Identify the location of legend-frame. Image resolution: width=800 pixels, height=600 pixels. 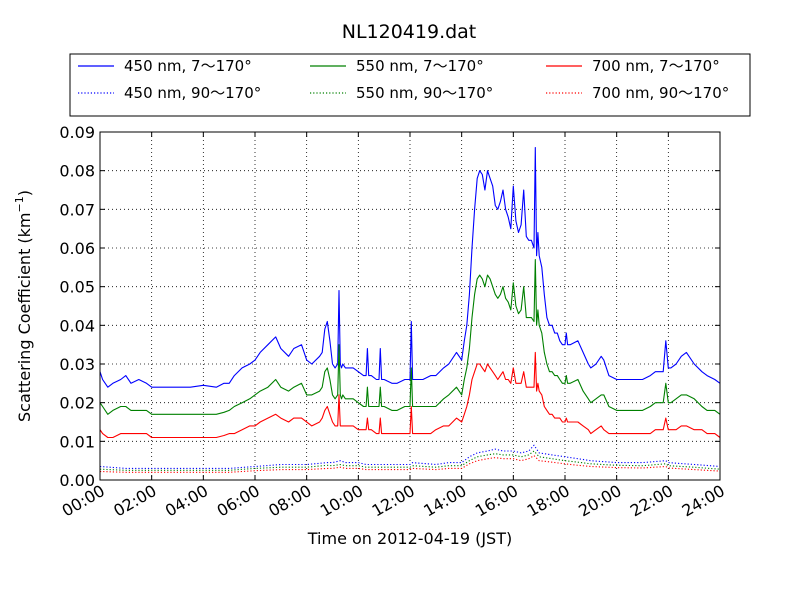
(410, 85).